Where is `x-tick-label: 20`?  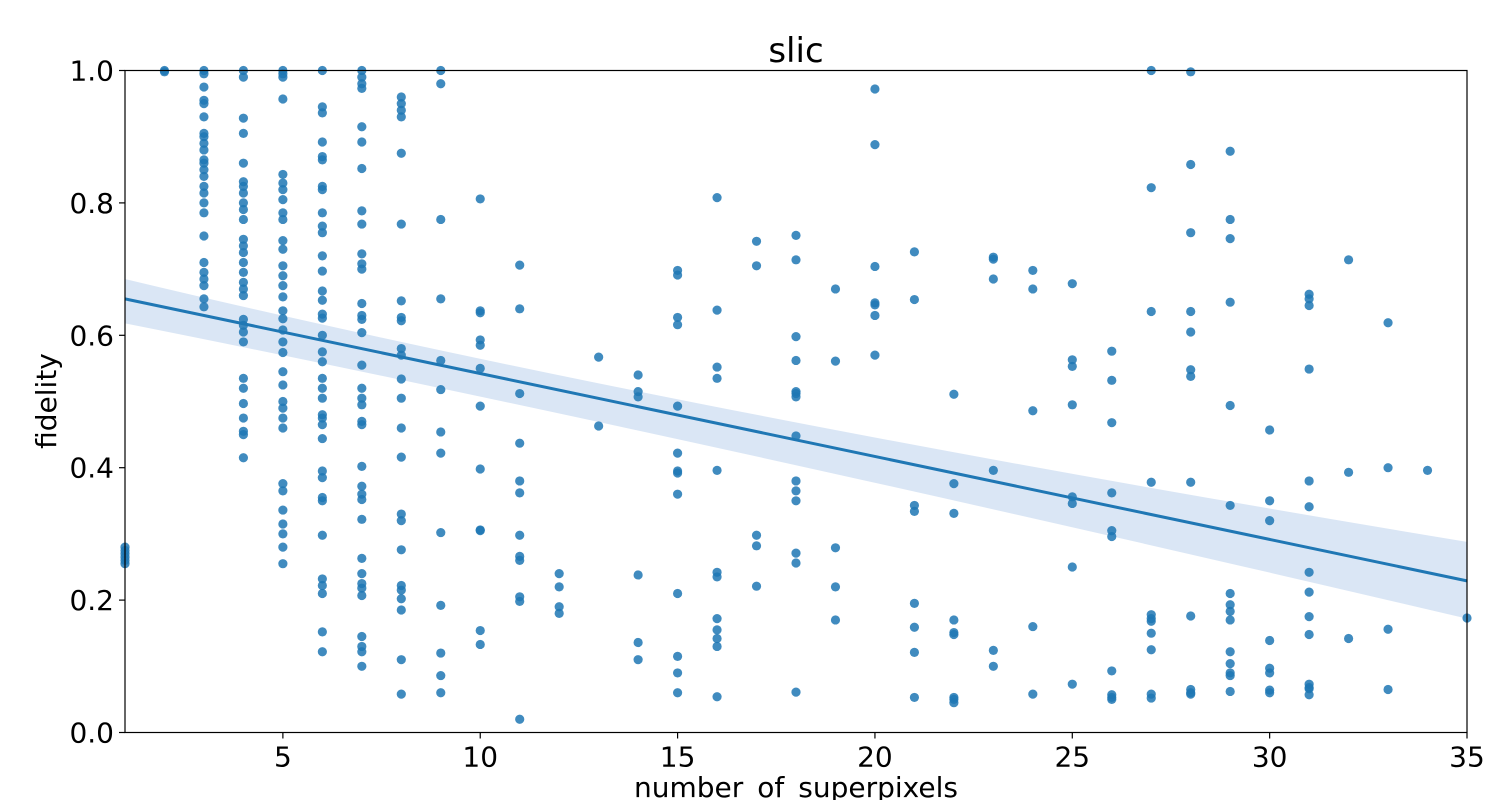 x-tick-label: 20 is located at coordinates (875, 757).